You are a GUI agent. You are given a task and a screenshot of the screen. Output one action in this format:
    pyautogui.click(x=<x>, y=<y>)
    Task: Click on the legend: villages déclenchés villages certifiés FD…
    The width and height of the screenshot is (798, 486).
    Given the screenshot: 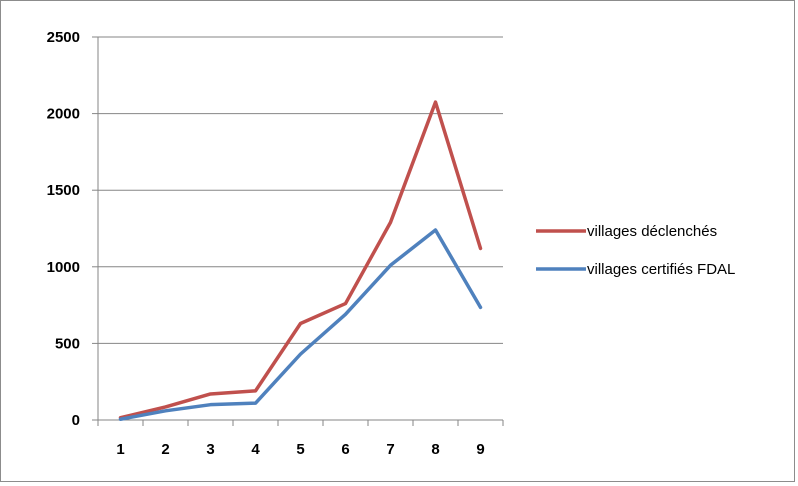 What is the action you would take?
    pyautogui.click(x=635, y=250)
    